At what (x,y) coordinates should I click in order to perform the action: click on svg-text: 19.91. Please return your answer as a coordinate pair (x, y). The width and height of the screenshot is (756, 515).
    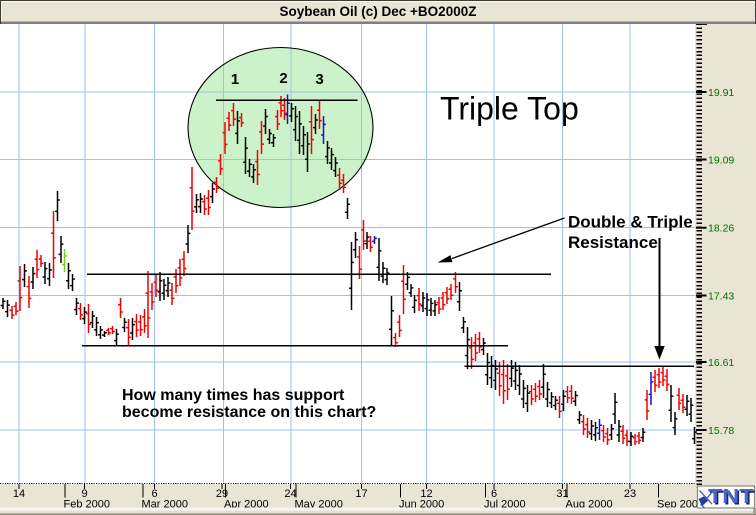
    Looking at the image, I should click on (721, 93).